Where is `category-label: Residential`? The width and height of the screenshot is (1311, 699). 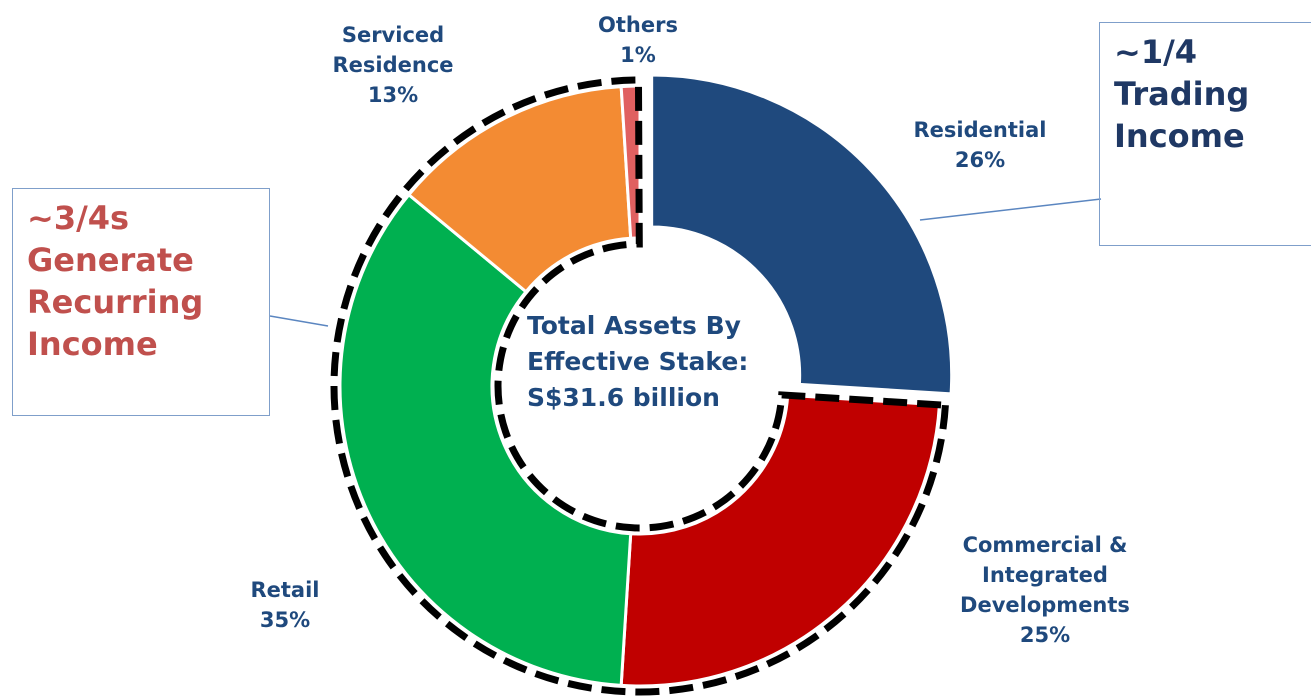
category-label: Residential is located at coordinates (980, 130).